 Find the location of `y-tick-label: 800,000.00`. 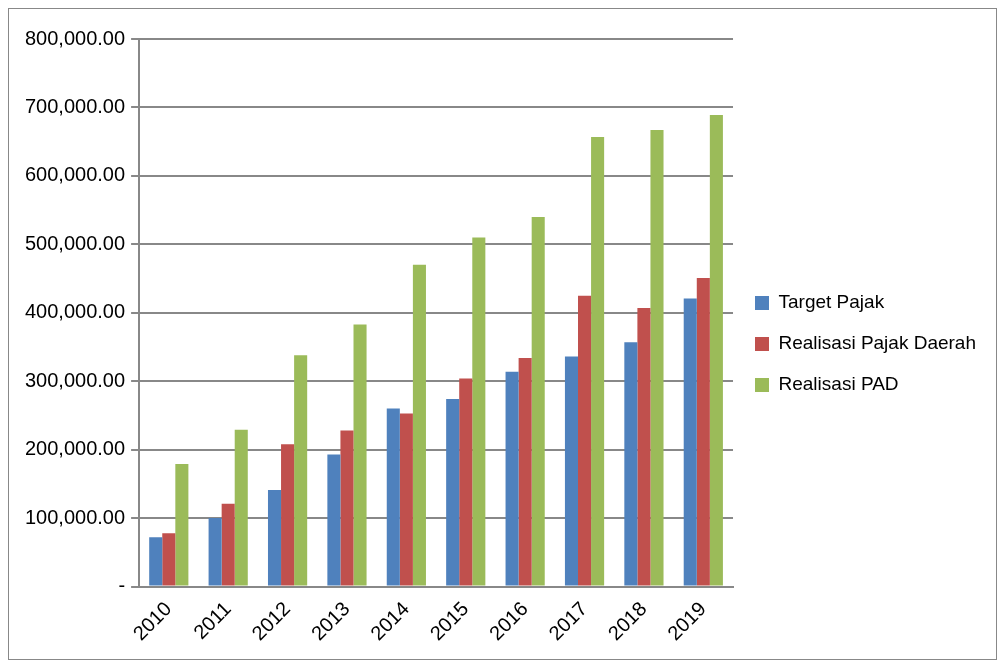

y-tick-label: 800,000.00 is located at coordinates (75, 37).